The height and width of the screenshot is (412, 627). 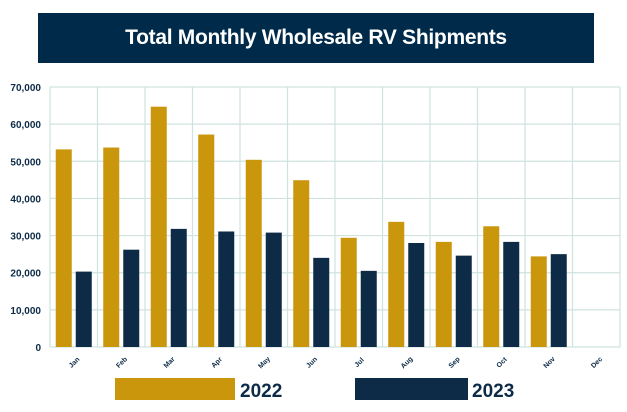 I want to click on bar-2023-Aug, so click(x=416, y=295).